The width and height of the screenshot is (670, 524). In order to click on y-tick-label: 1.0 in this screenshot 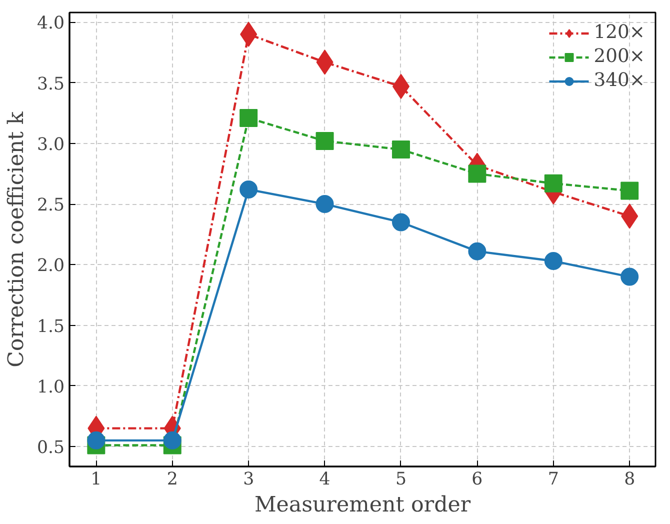, I will do `click(50, 387)`.